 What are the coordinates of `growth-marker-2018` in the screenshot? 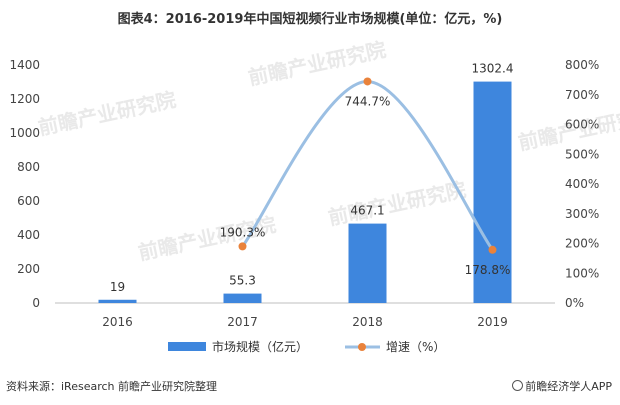 It's located at (367, 81).